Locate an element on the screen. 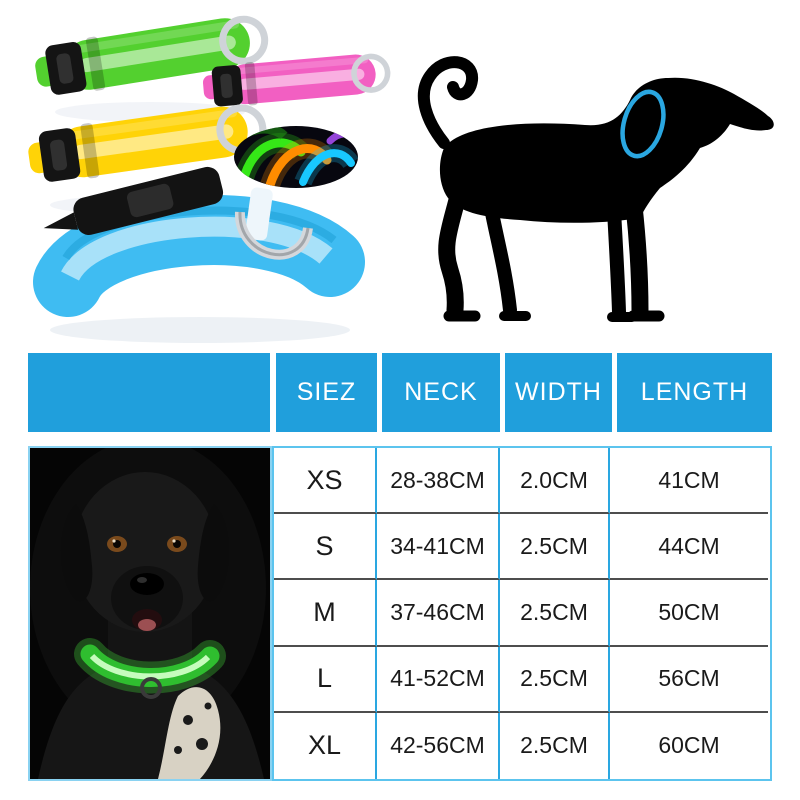  cell-size: XS is located at coordinates (325, 481).